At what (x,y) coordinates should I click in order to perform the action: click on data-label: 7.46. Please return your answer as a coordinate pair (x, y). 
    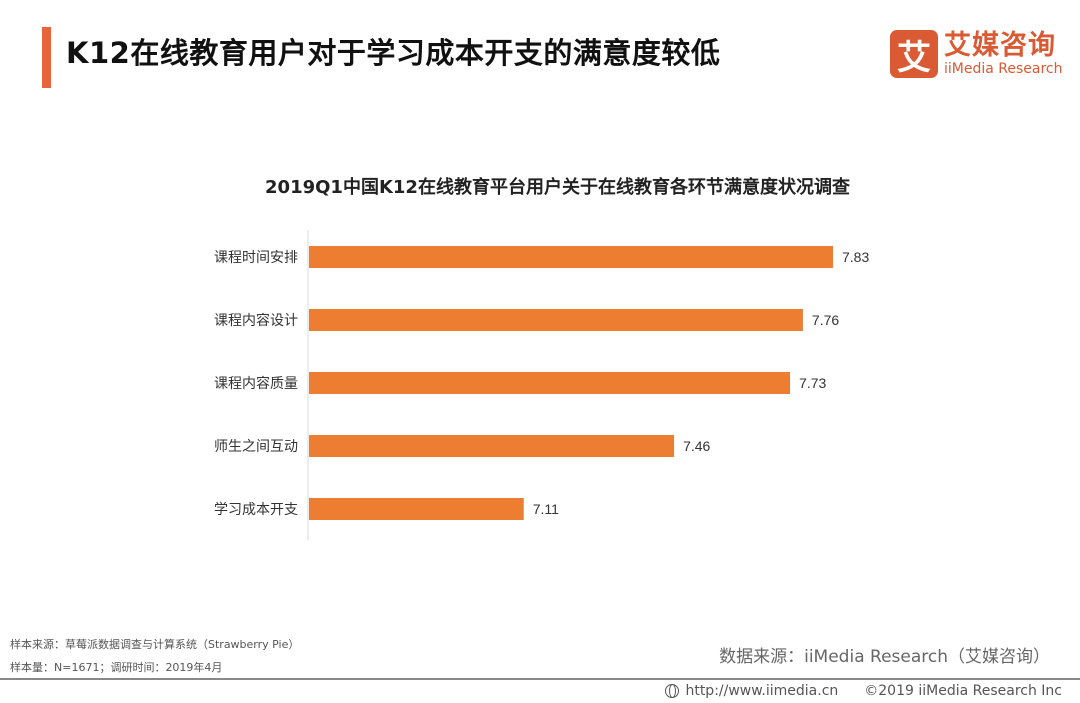
    Looking at the image, I should click on (696, 446).